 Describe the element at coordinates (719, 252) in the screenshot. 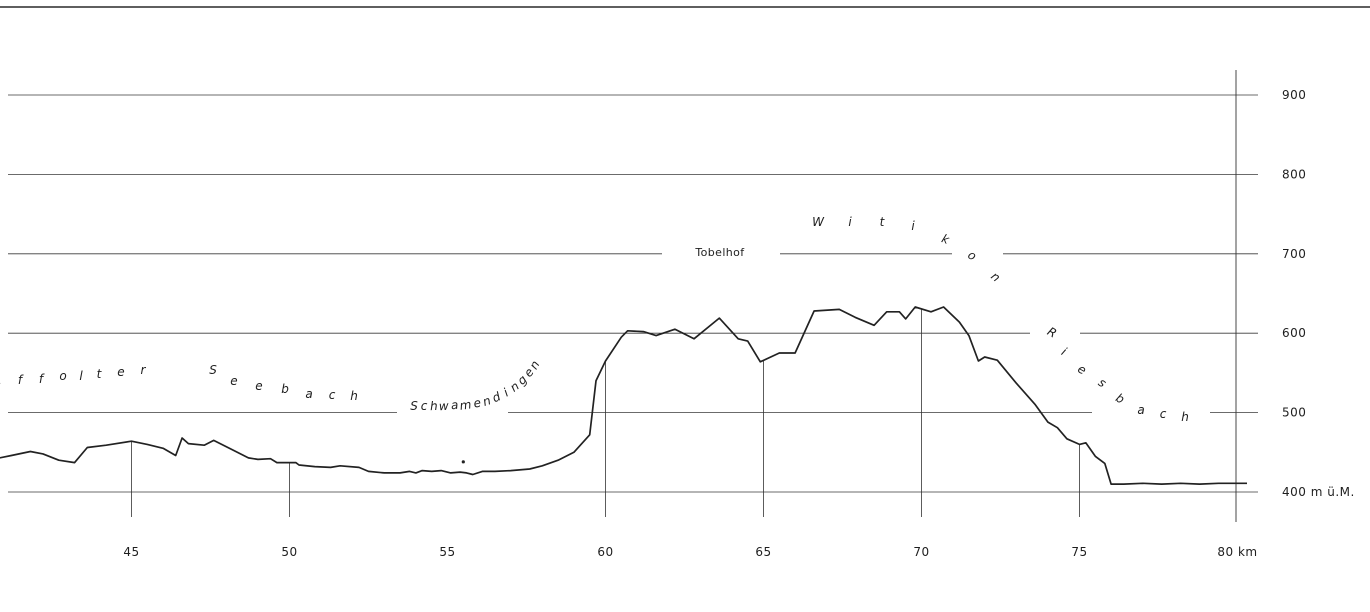

I see `tobelhof-label: Tobelhof` at that location.